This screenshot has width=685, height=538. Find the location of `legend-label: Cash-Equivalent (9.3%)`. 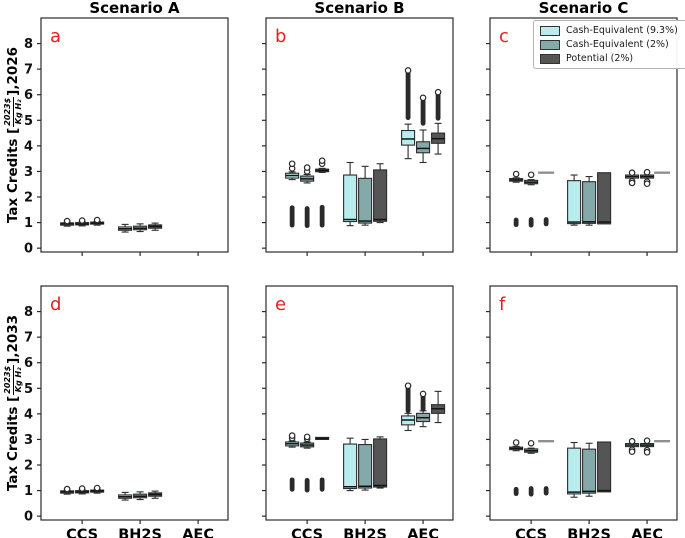

legend-label: Cash-Equivalent (9.3%) is located at coordinates (622, 30).